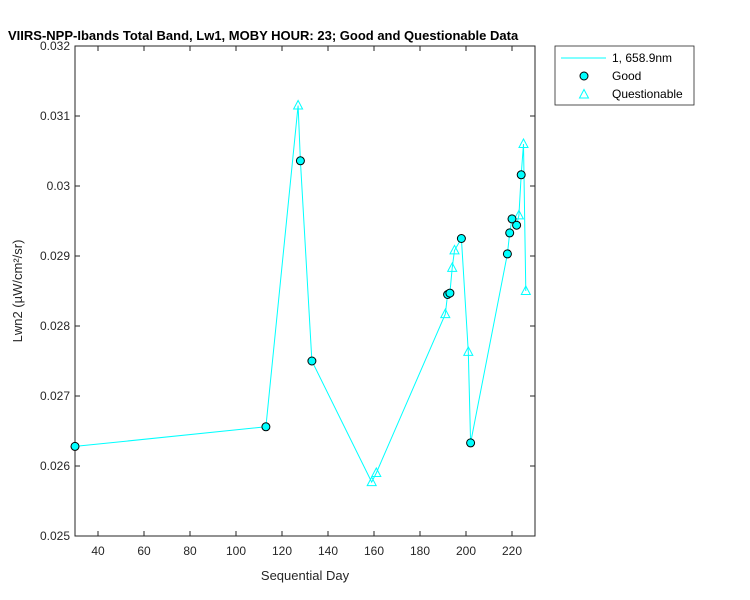  I want to click on legend: 1, 658.9nm Good Questionable, so click(624, 75).